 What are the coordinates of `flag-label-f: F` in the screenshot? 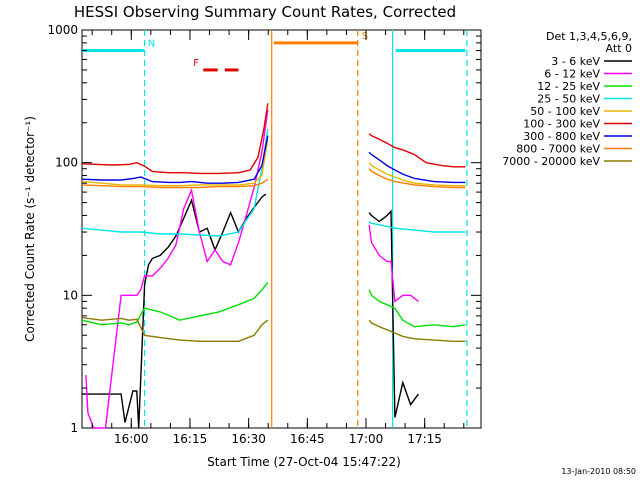 It's located at (196, 63).